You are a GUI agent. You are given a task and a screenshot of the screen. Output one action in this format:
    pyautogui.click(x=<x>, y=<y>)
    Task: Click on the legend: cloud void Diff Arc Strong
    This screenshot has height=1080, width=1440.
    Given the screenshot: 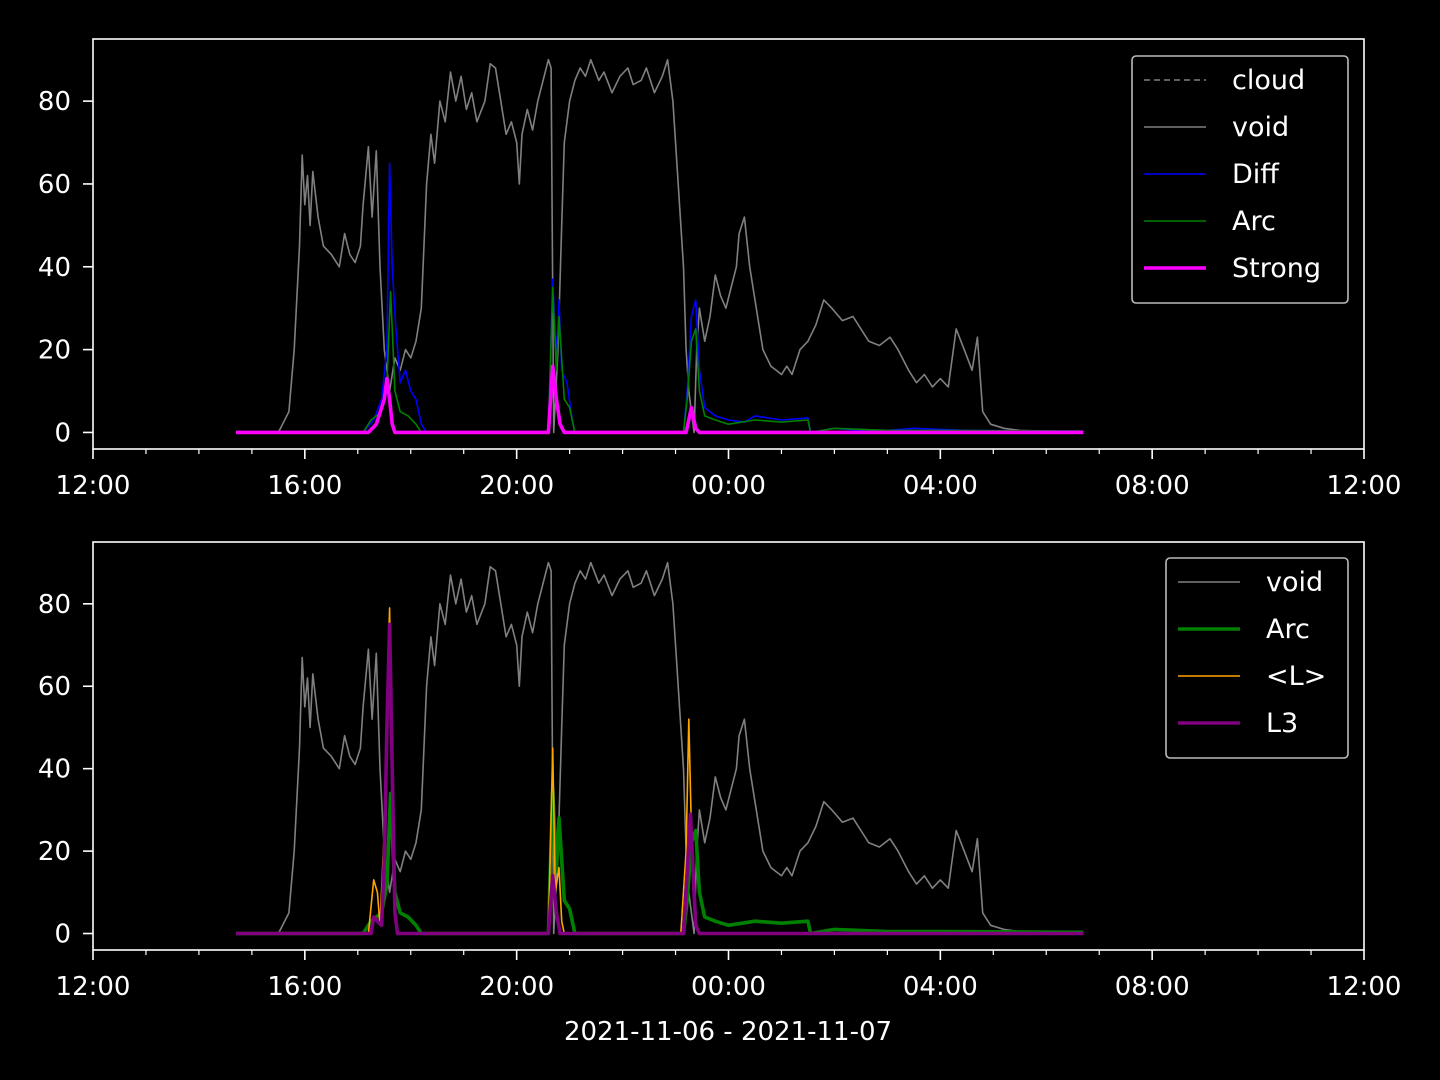 What is the action you would take?
    pyautogui.click(x=1240, y=179)
    